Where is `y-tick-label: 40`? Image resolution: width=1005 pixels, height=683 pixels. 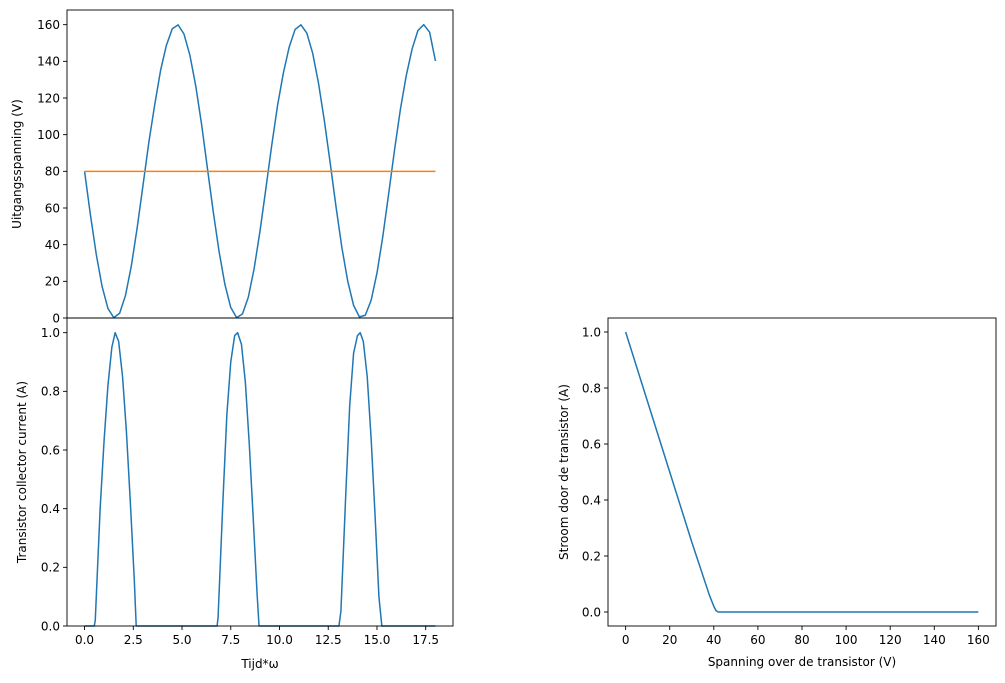
y-tick-label: 40 is located at coordinates (52, 245).